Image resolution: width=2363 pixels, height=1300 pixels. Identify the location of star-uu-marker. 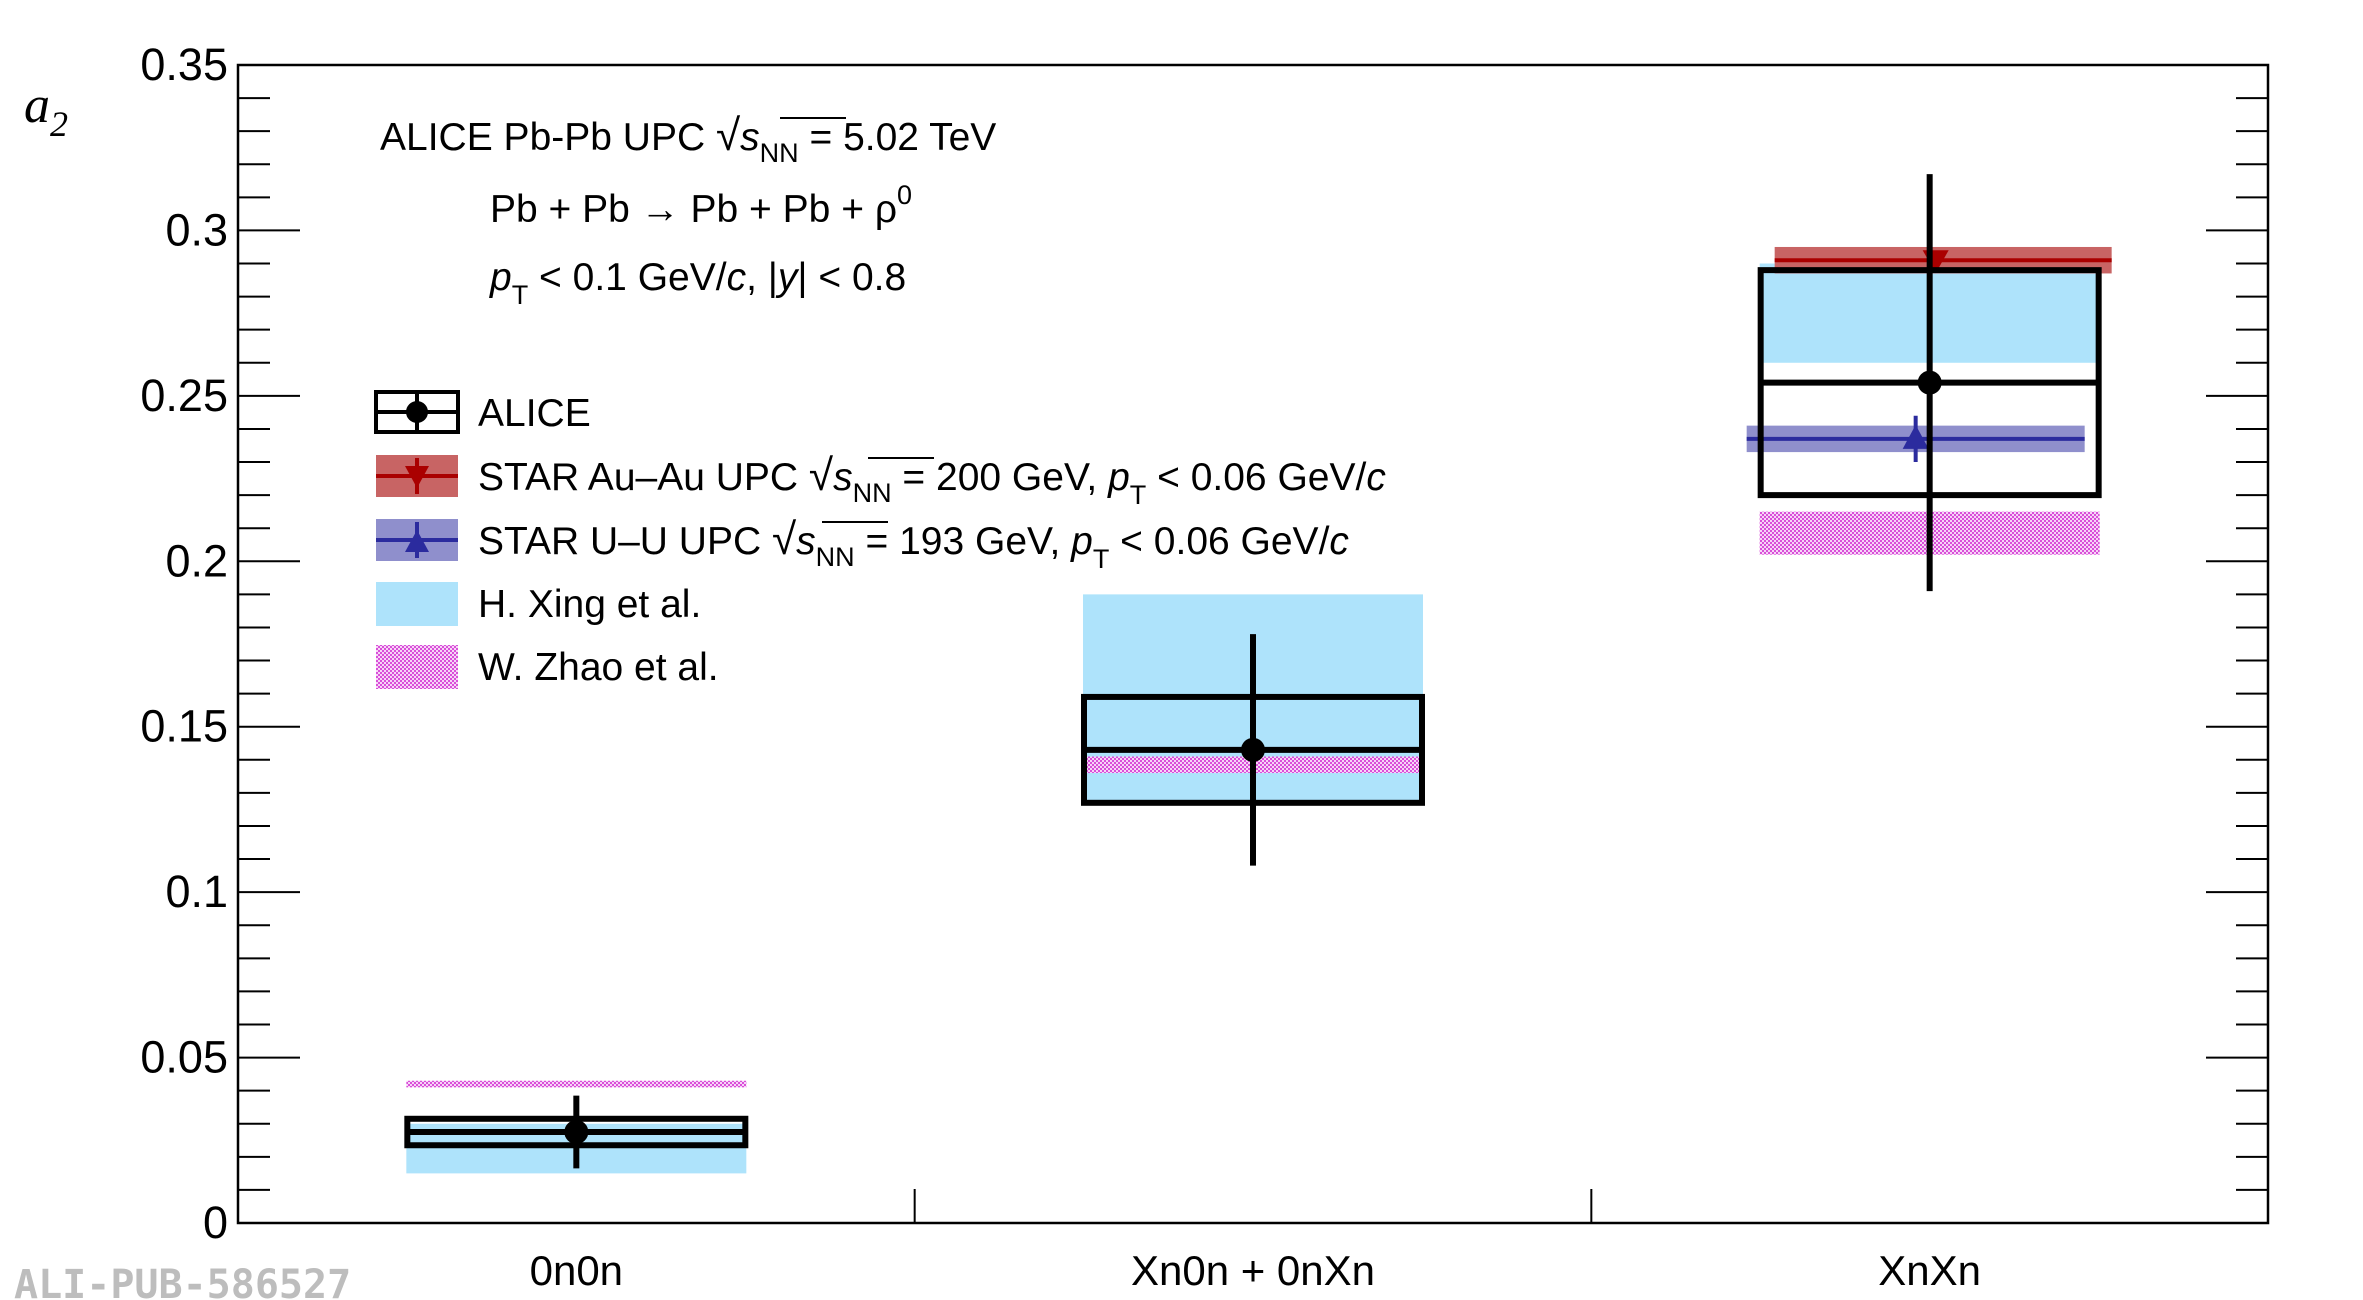
(1915, 436).